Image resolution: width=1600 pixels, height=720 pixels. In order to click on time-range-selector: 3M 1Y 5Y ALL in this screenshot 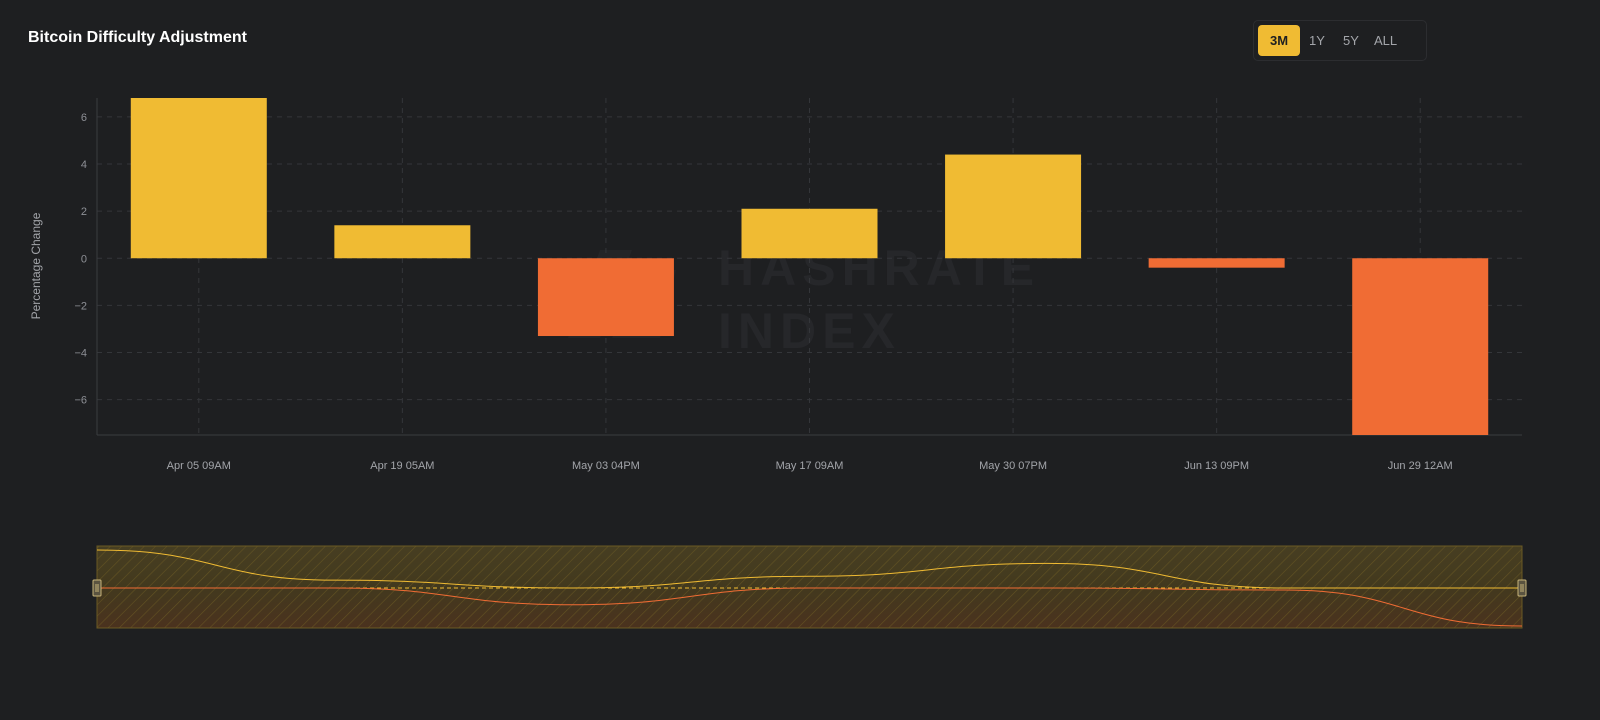, I will do `click(1340, 40)`.